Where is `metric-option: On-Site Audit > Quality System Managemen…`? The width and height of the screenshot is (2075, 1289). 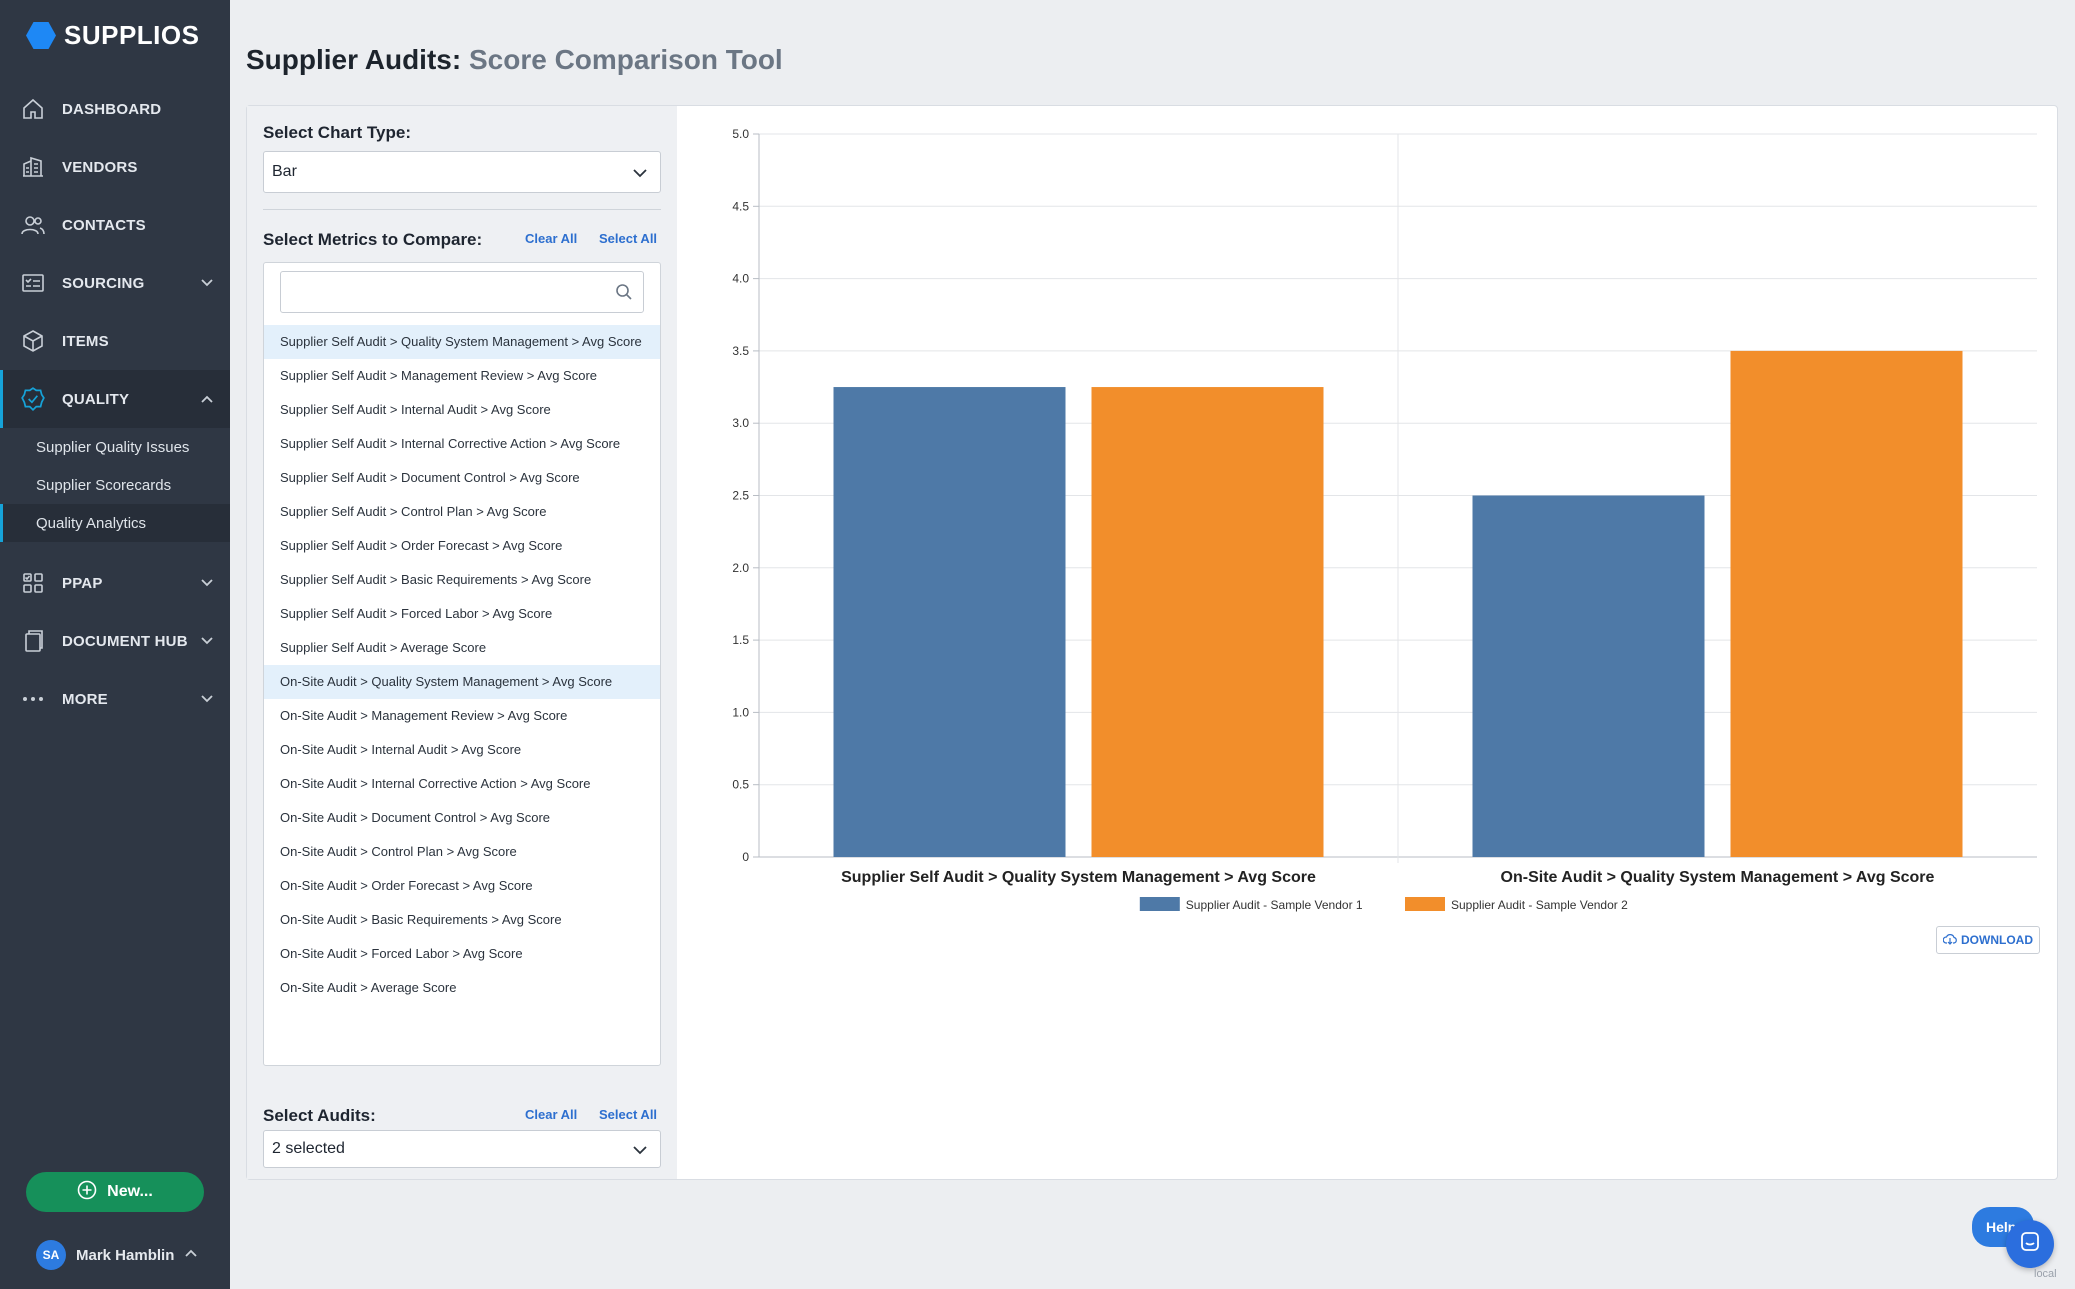 metric-option: On-Site Audit > Quality System Managemen… is located at coordinates (462, 682).